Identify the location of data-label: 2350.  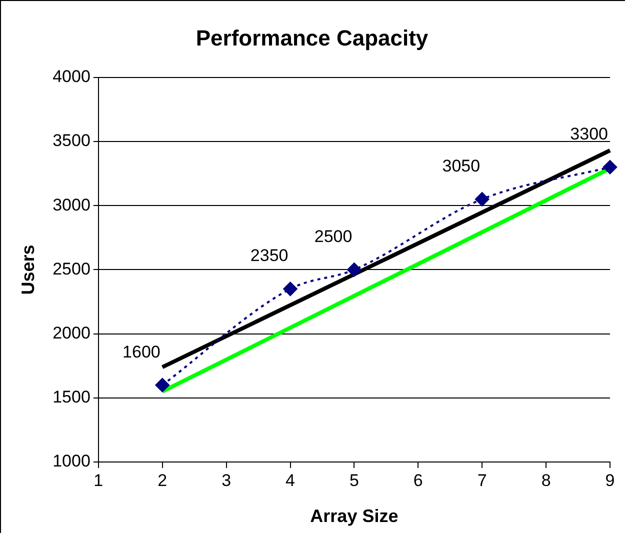
(269, 256).